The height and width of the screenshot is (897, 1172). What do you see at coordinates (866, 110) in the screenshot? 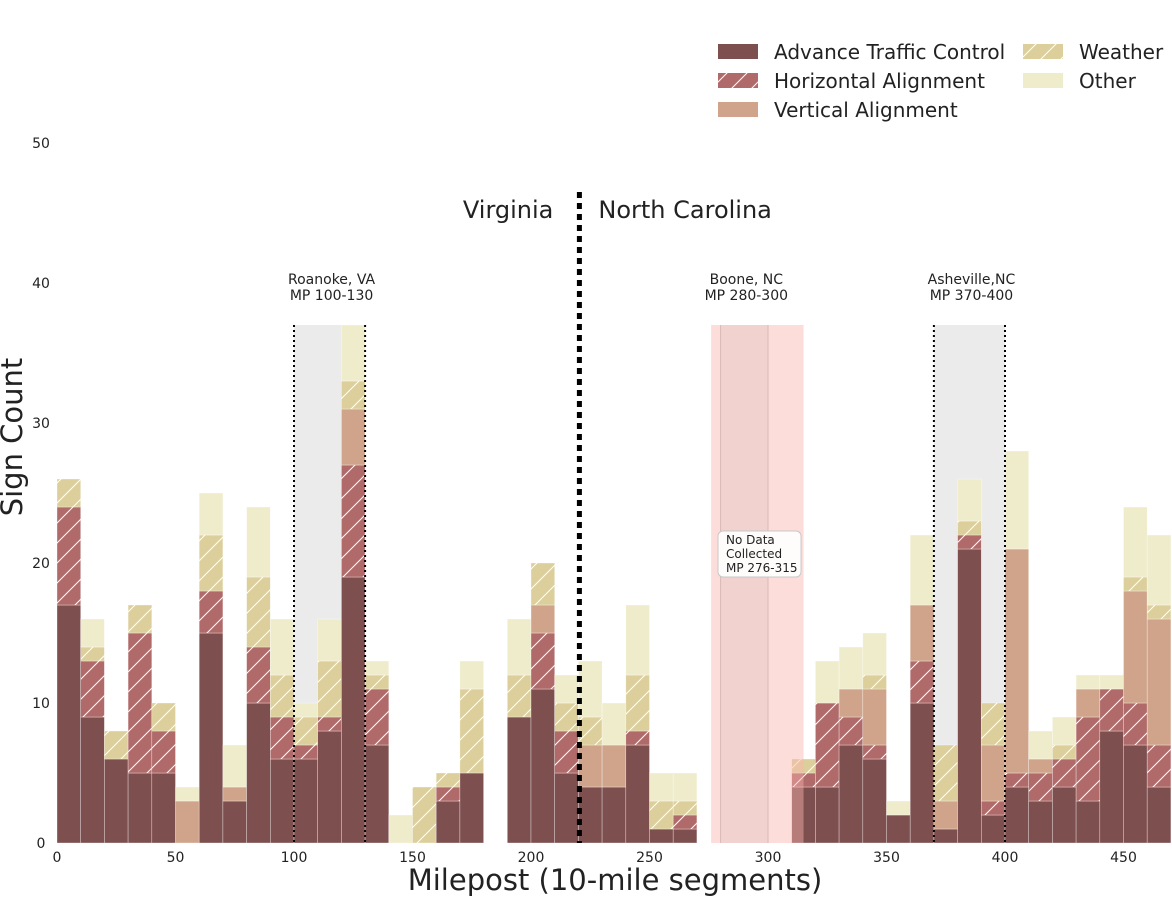
I see `legend-label: Vertical Alignment` at bounding box center [866, 110].